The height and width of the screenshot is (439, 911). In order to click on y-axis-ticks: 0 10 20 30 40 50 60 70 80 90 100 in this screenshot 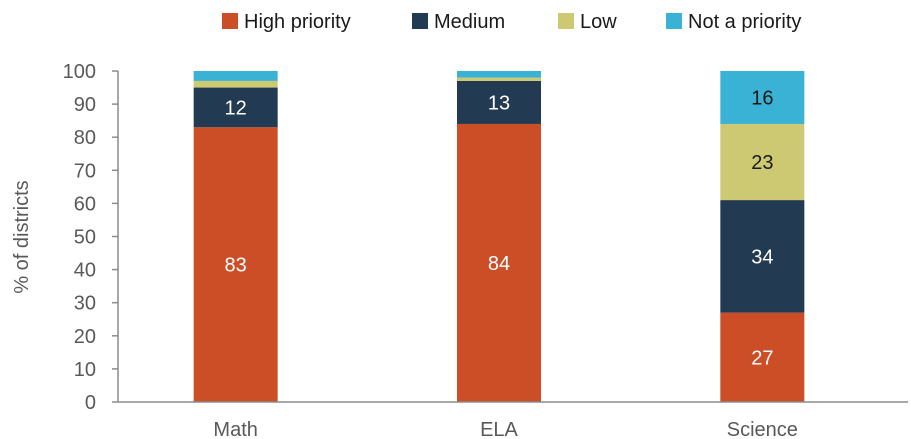, I will do `click(90, 237)`.